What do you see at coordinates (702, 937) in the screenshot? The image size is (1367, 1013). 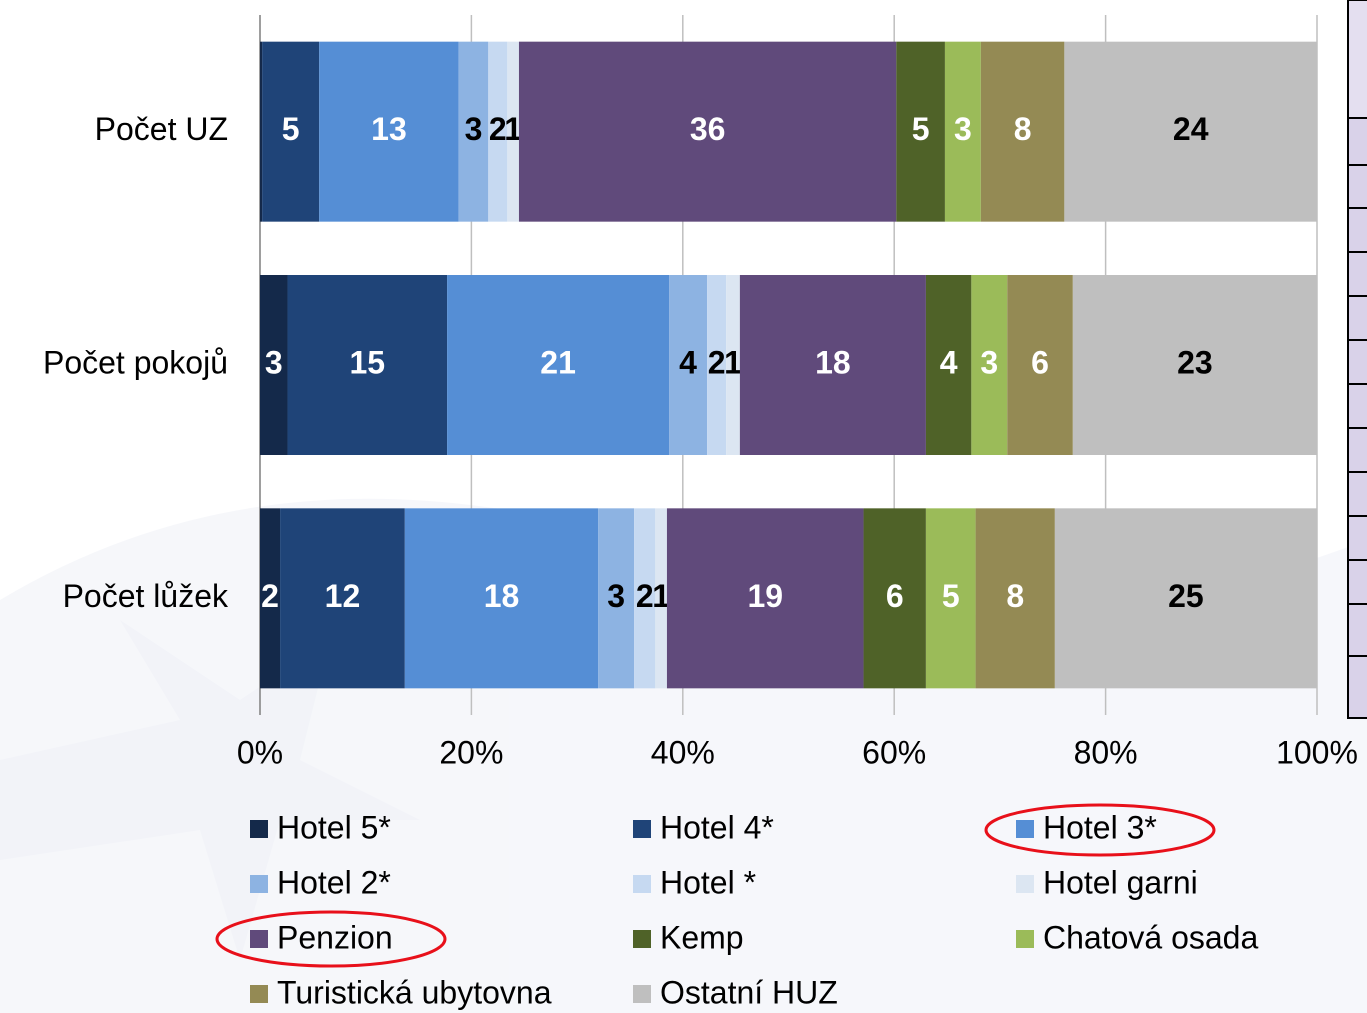 I see `legend-label: Kemp` at bounding box center [702, 937].